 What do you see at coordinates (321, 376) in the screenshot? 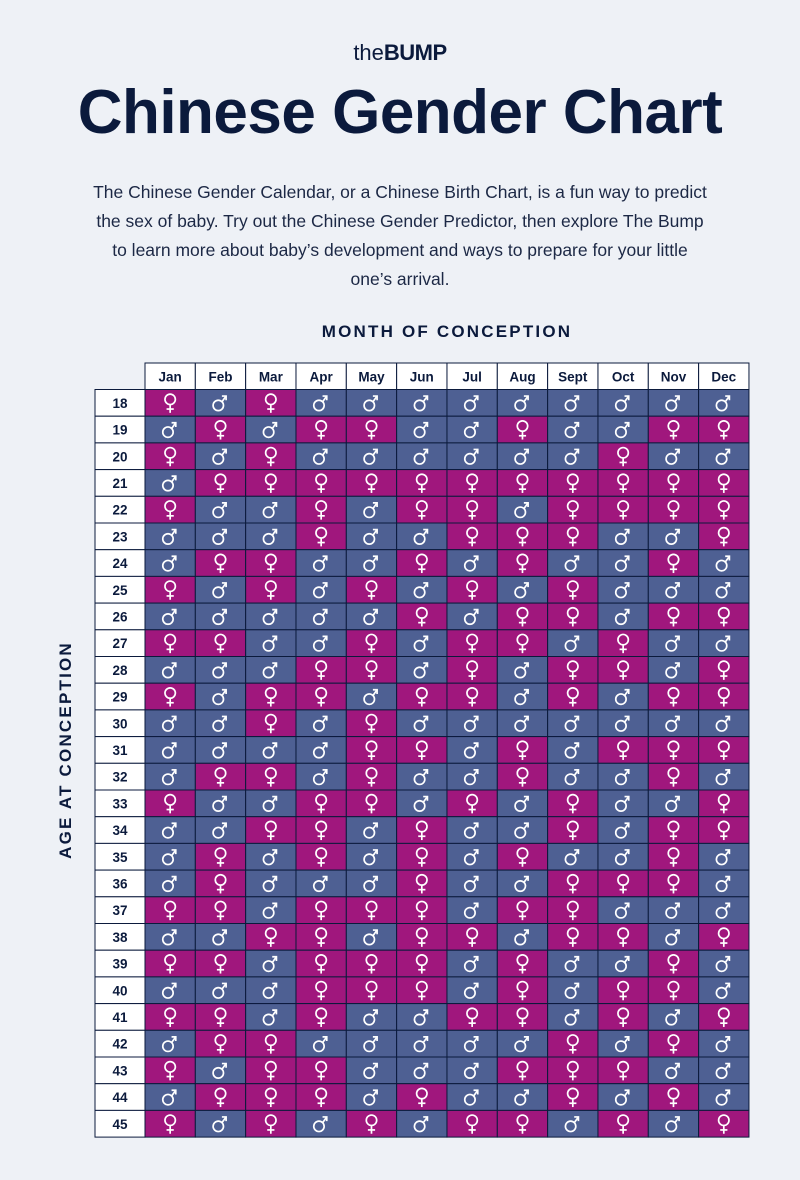
I see `month-header-cell` at bounding box center [321, 376].